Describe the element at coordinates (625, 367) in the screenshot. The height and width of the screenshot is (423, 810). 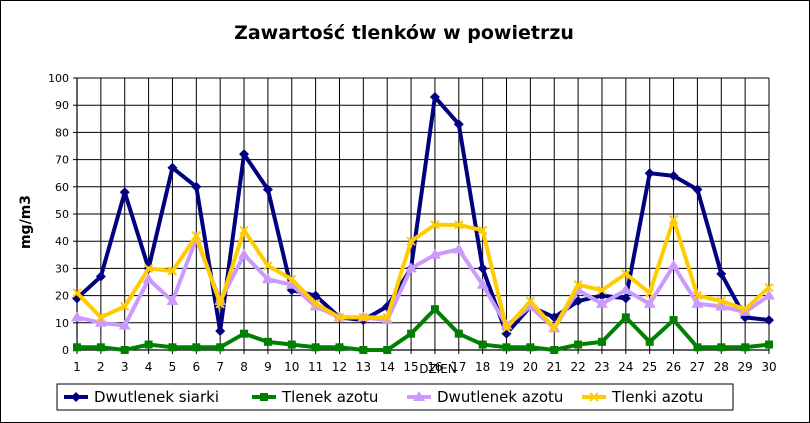
I see `x-tick-label-24: 24` at that location.